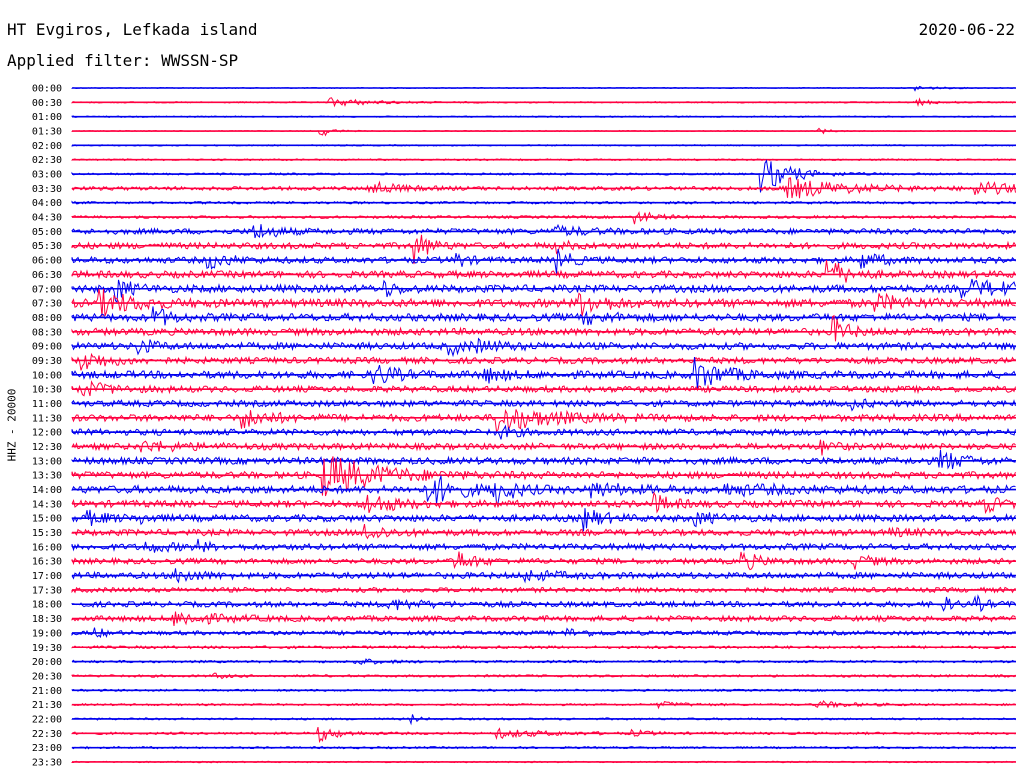 This screenshot has height=780, width=1024. I want to click on trace-time-label: 15:30, so click(47, 533).